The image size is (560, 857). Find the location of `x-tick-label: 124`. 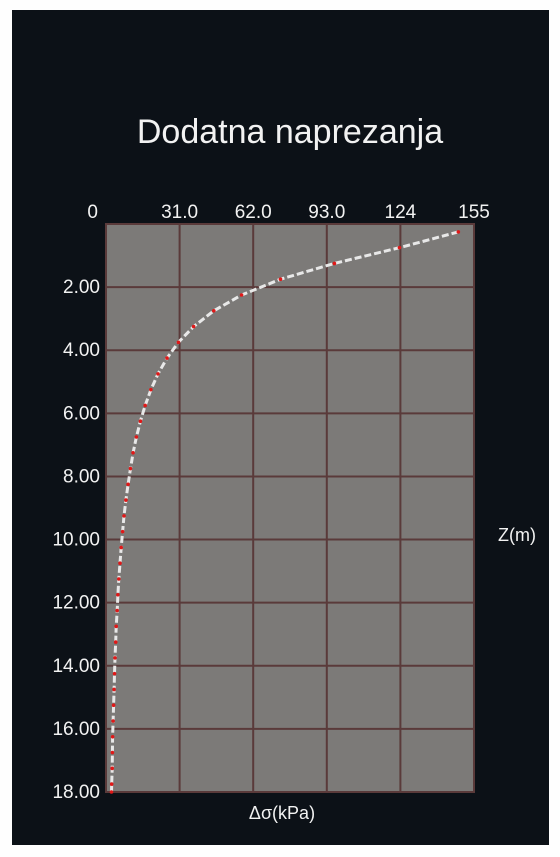

x-tick-label: 124 is located at coordinates (401, 212).